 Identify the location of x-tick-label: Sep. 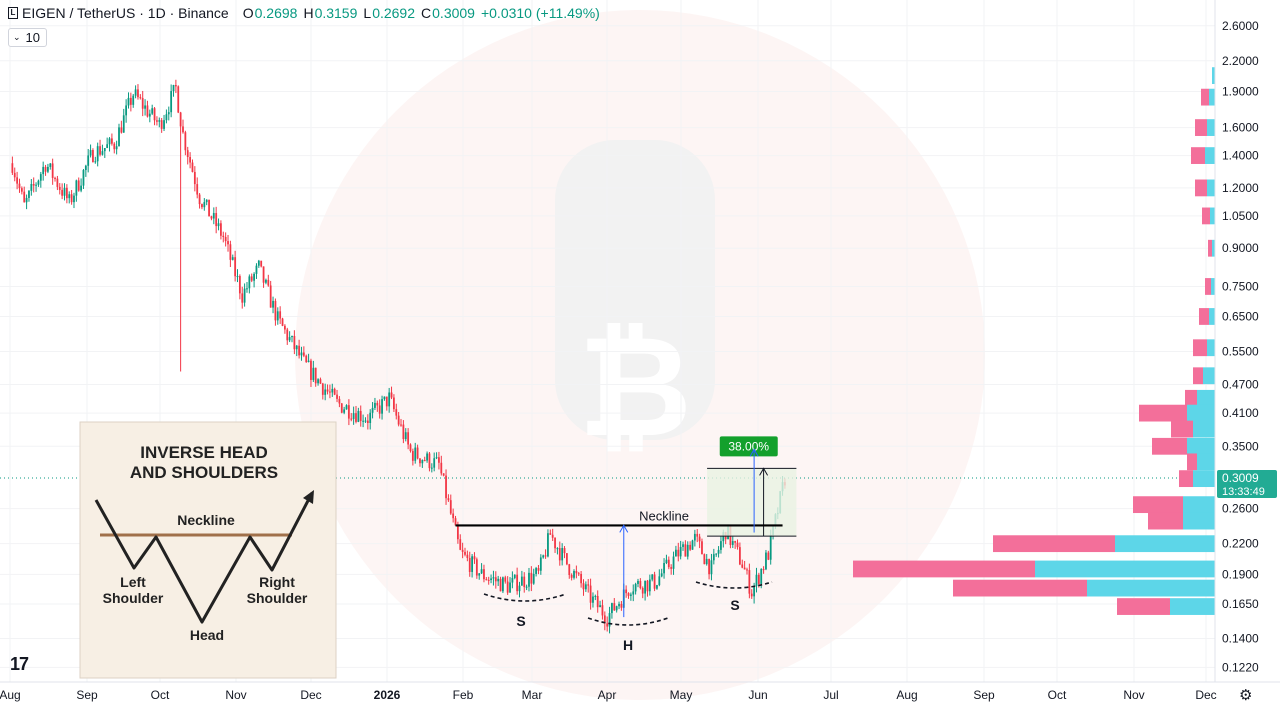
(984, 695).